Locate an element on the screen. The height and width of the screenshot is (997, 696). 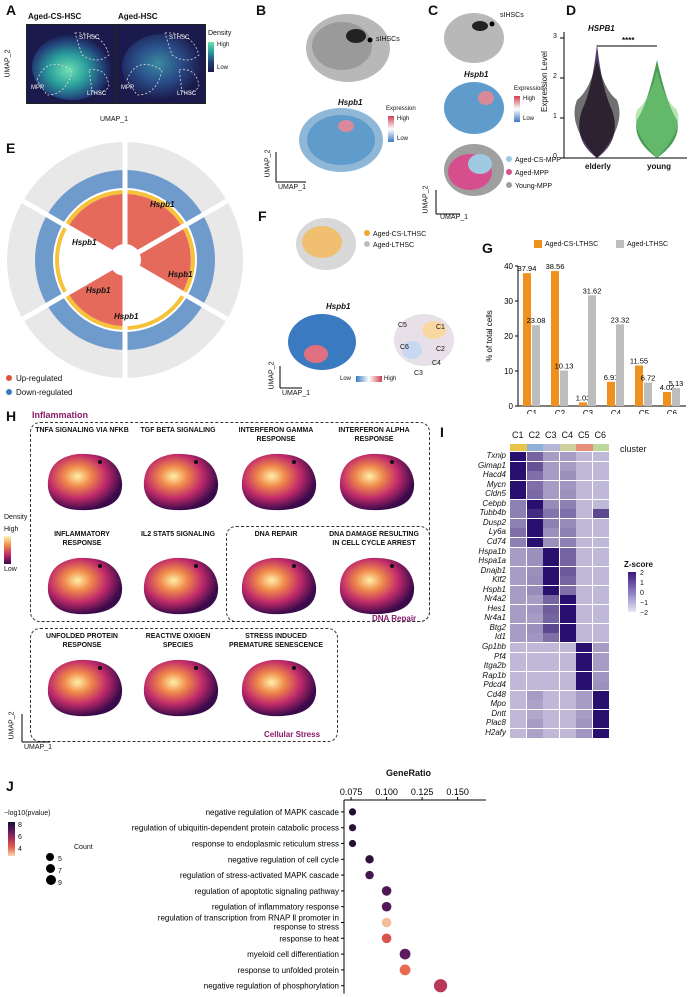
j-legend-count: 5 7 9 is located at coordinates (54, 870).